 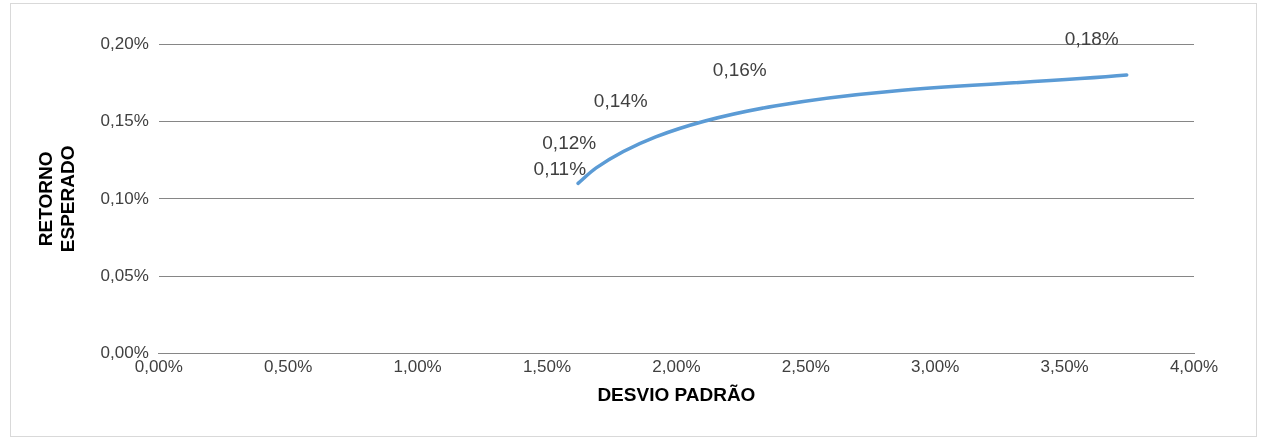 What do you see at coordinates (124, 43) in the screenshot?
I see `y-tick-label: 0,20%` at bounding box center [124, 43].